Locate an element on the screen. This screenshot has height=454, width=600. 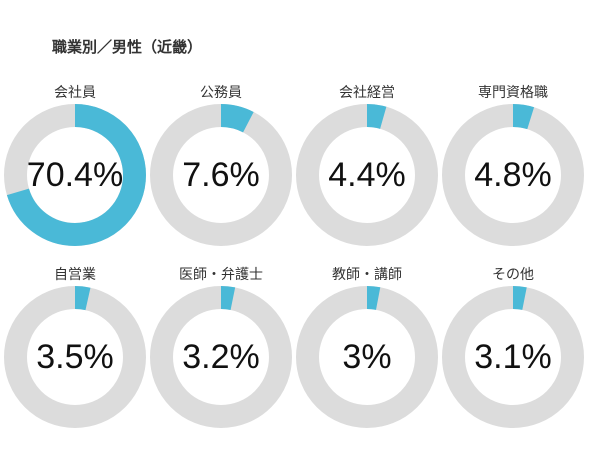
value-label: 70.4% is located at coordinates (75, 175).